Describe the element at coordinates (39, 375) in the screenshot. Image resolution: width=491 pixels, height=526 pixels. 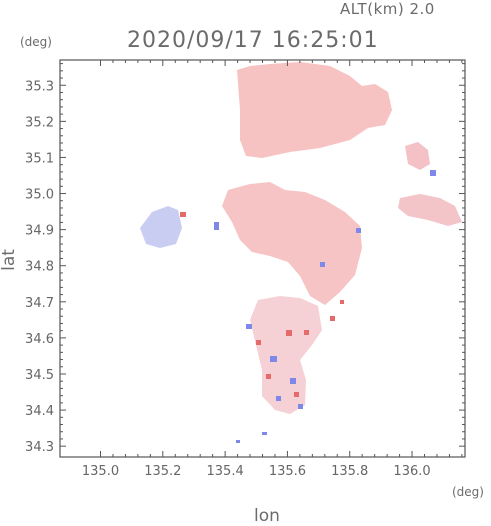
I see `y-tick-label: 34.5` at that location.